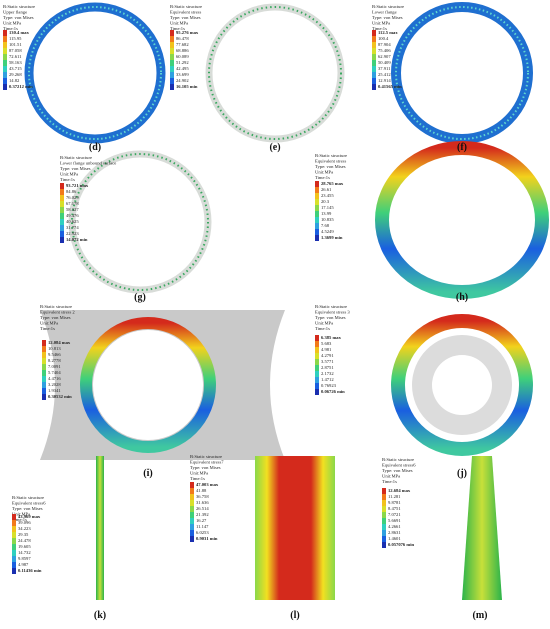  Describe the element at coordinates (384, 74) in the screenshot. I see `legend-label: 25.412` at that location.